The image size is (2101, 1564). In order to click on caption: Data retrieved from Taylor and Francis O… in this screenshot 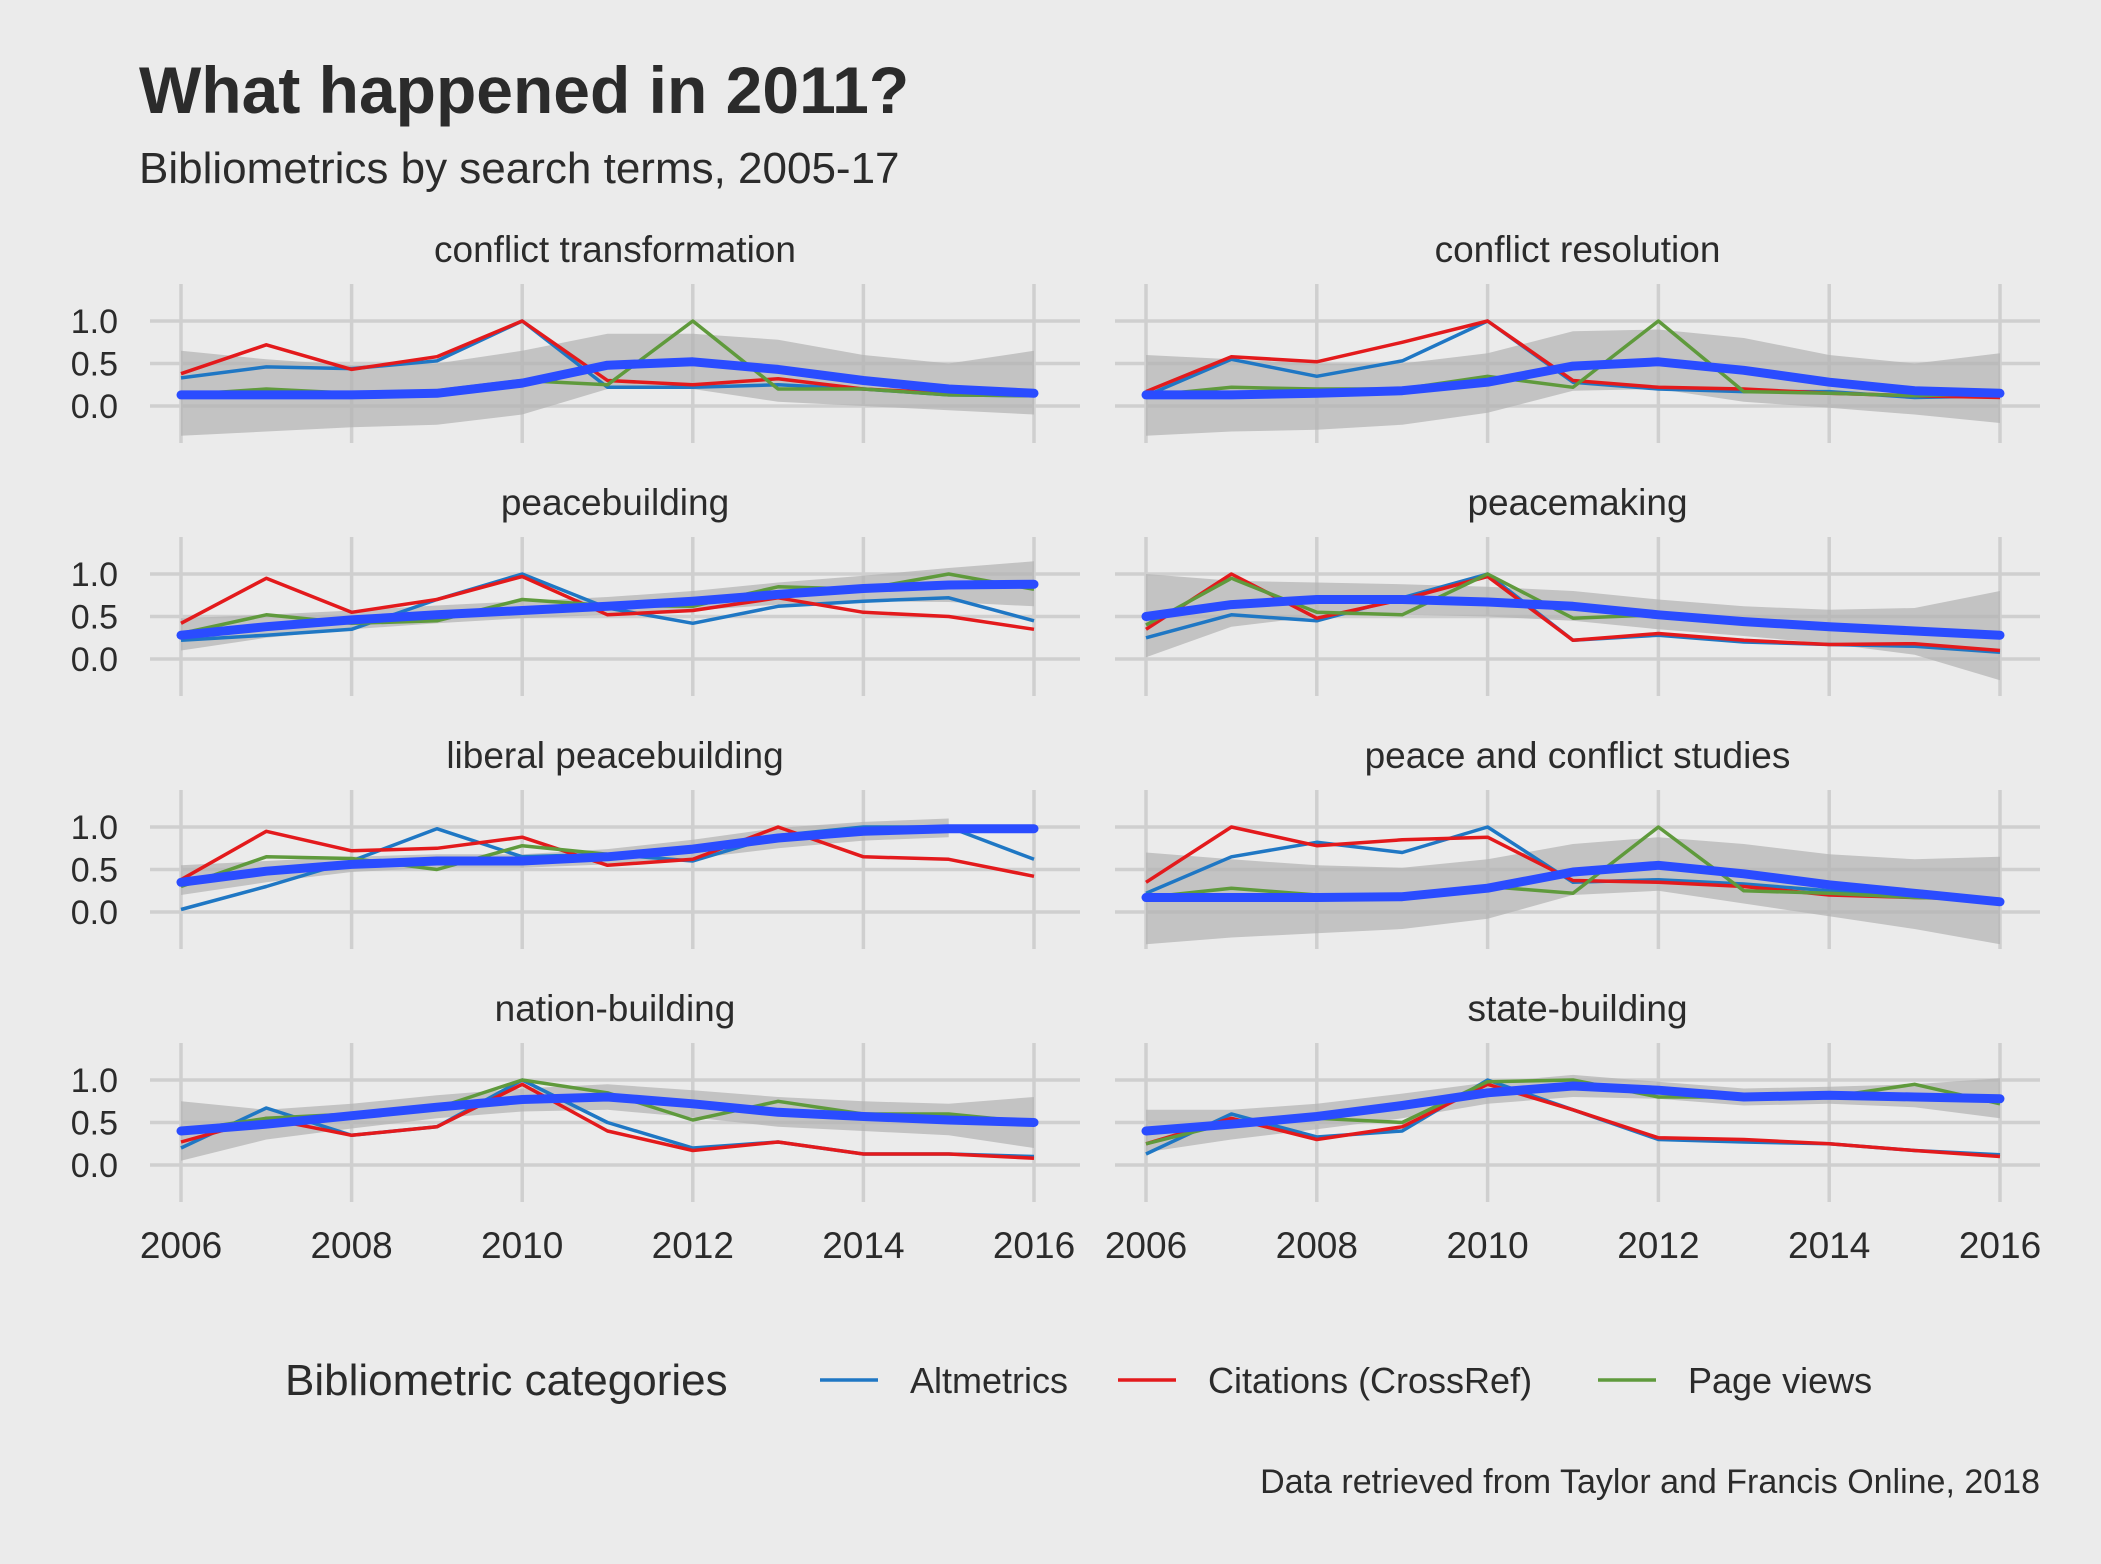, I will do `click(1650, 1482)`.